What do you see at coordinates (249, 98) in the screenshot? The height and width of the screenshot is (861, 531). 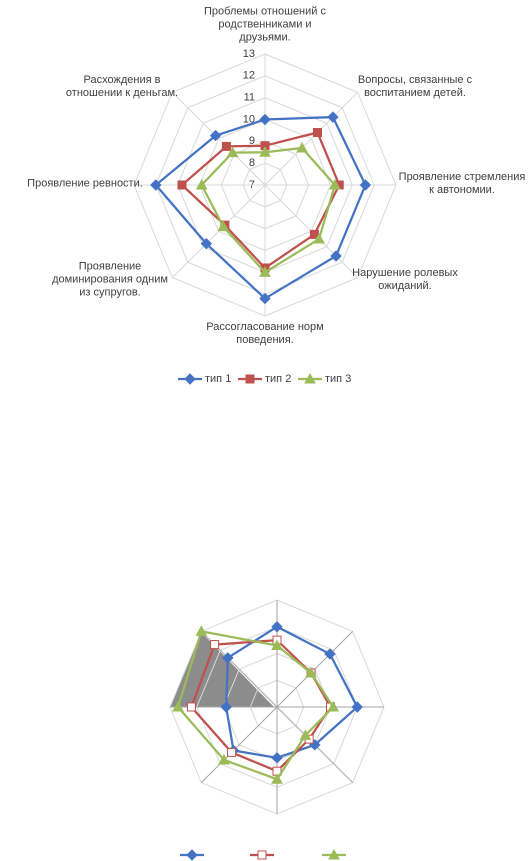 I see `tick-label: 11` at bounding box center [249, 98].